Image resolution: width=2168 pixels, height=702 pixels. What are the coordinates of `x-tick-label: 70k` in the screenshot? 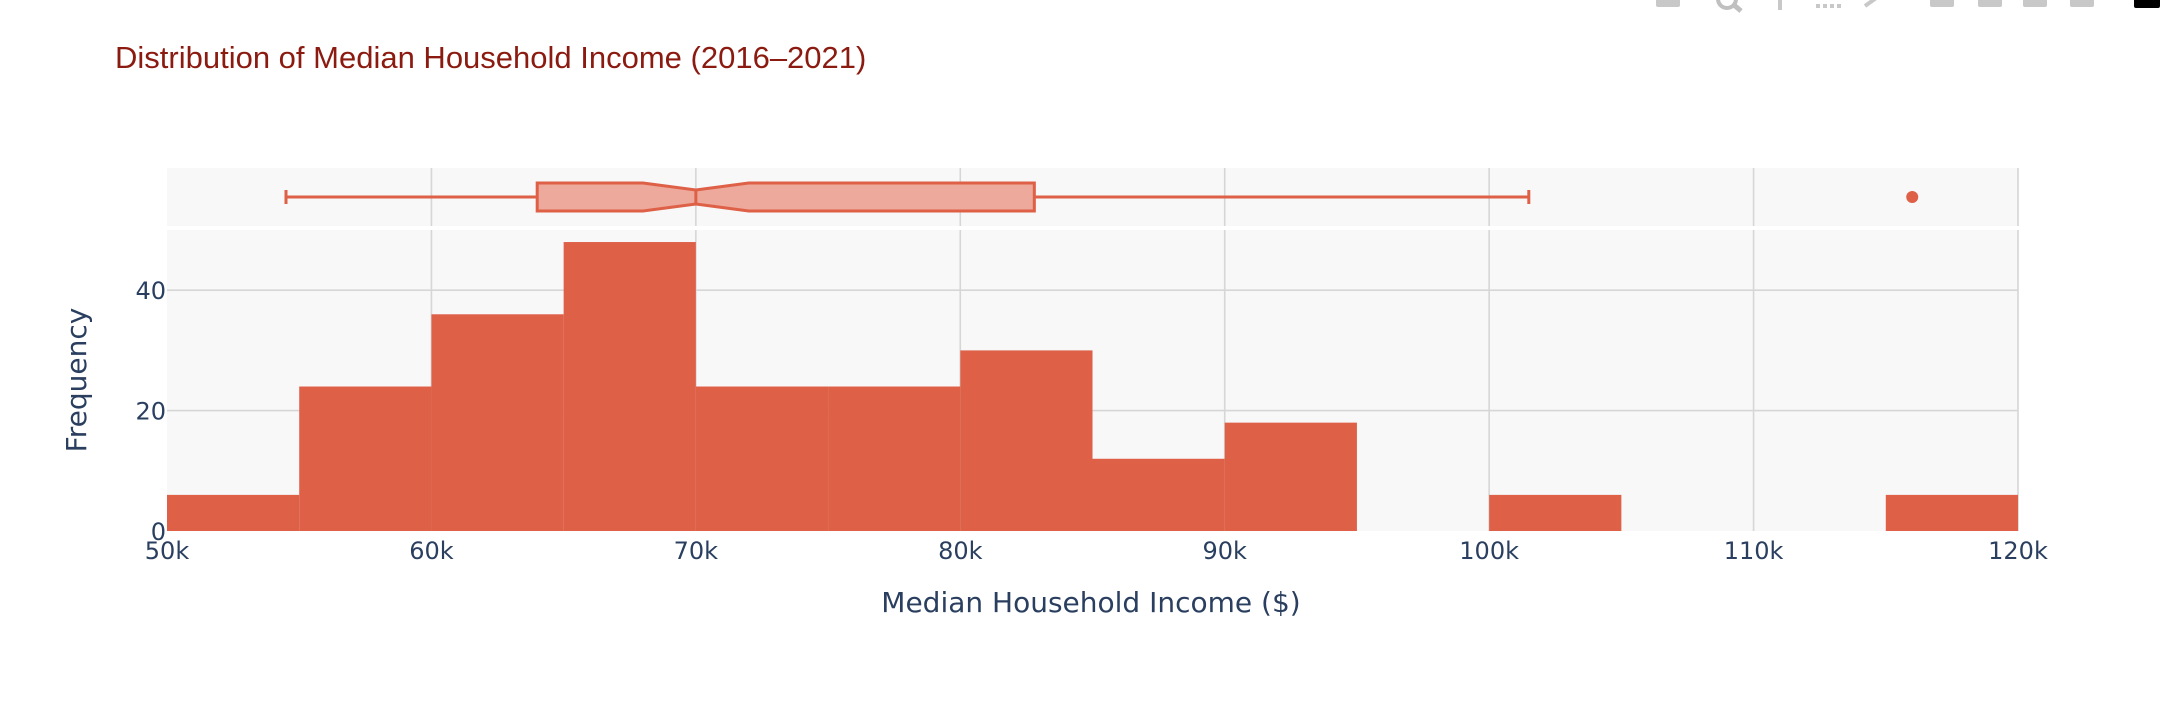 It's located at (696, 551).